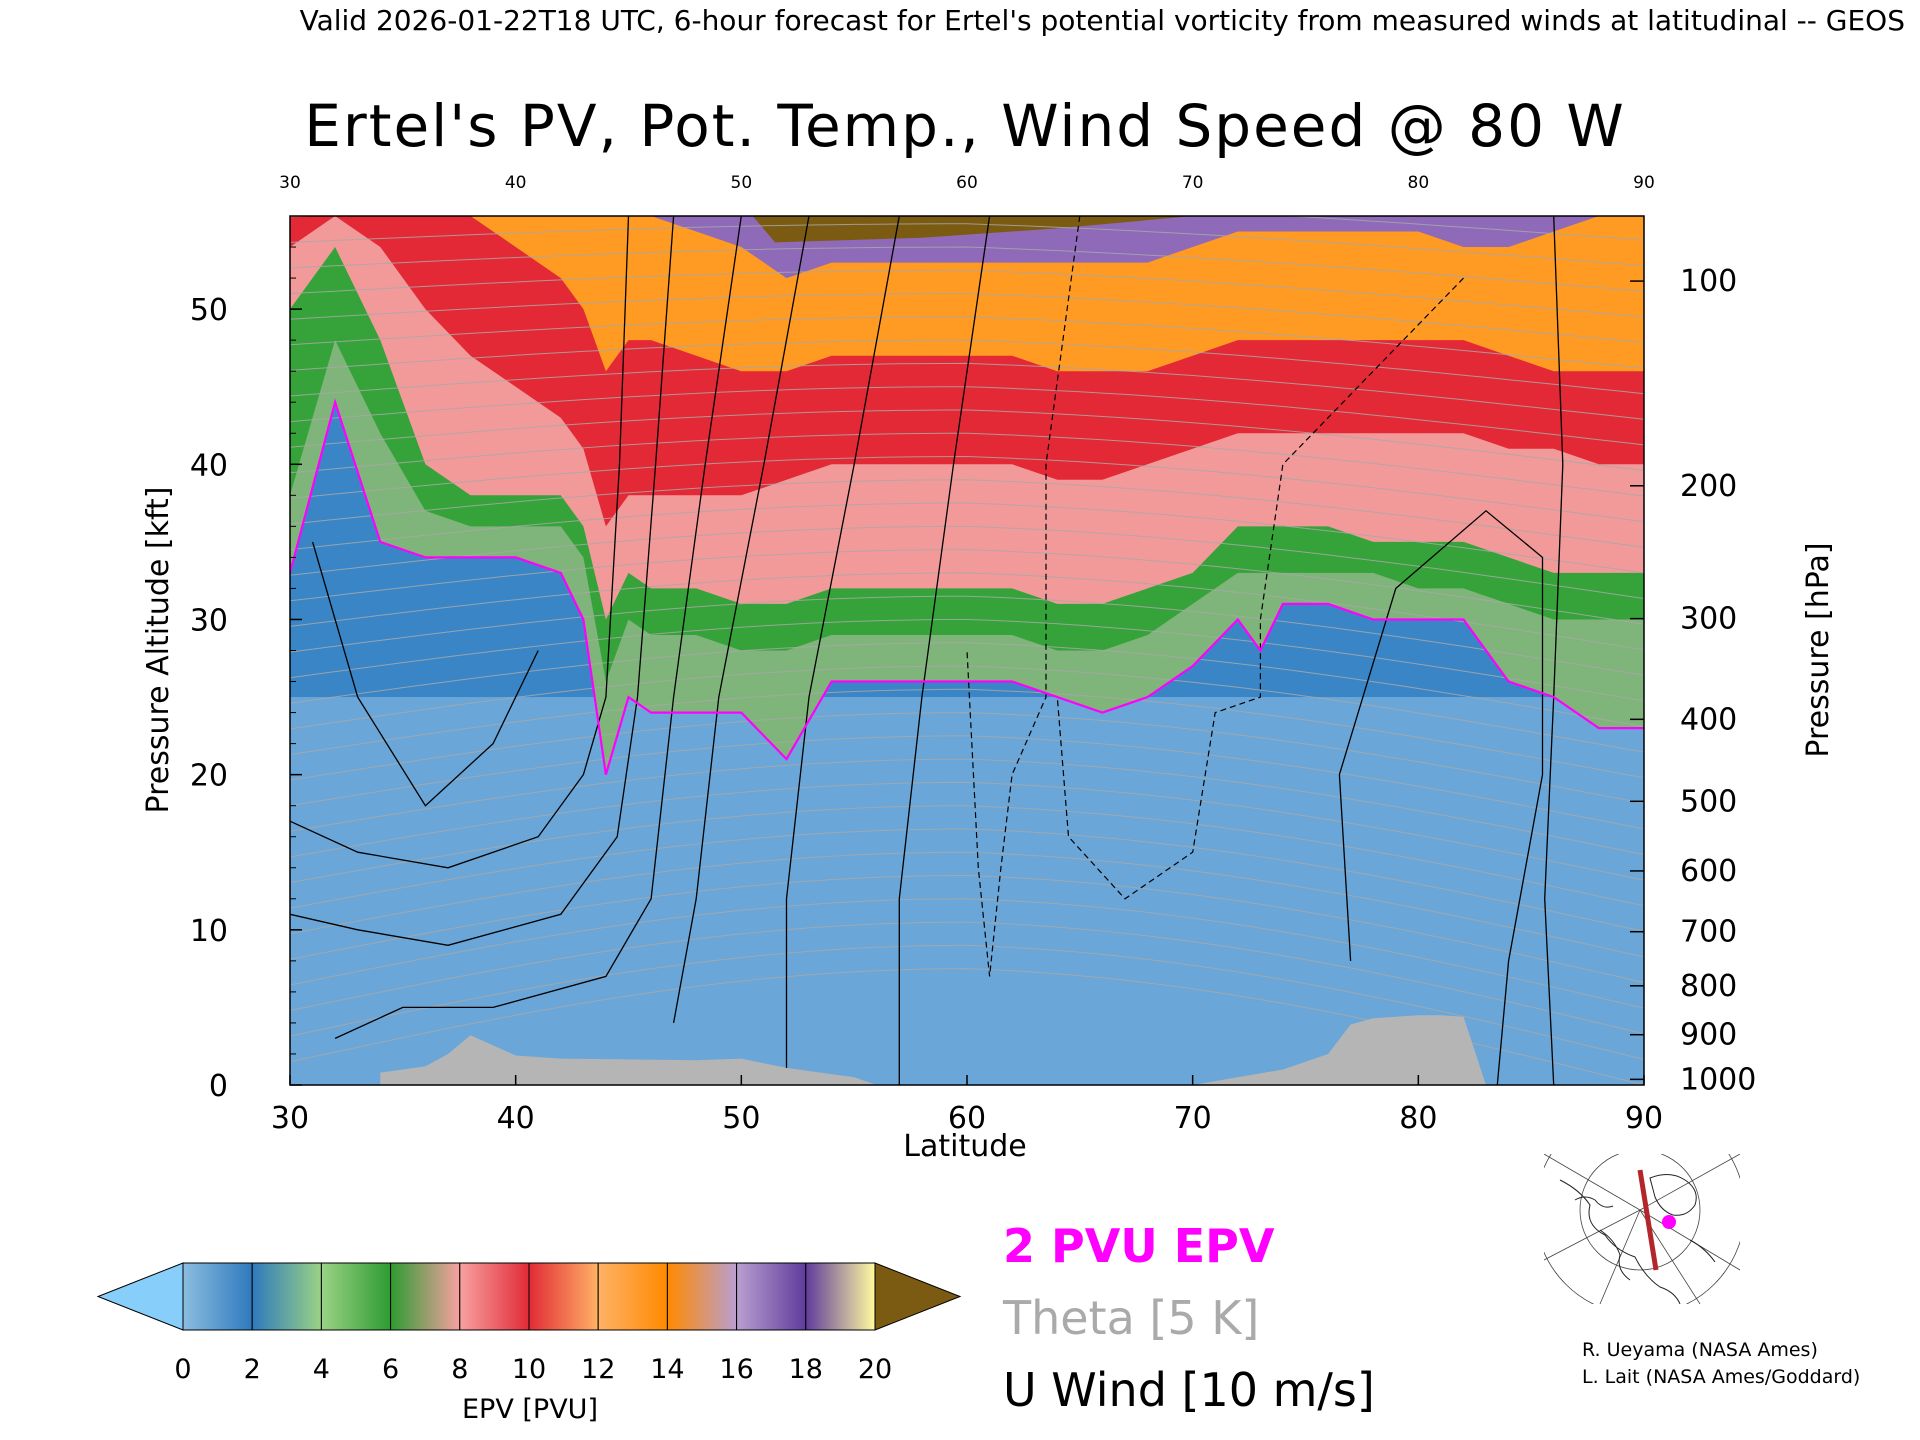  What do you see at coordinates (209, 776) in the screenshot?
I see `y-tick-label: 20` at bounding box center [209, 776].